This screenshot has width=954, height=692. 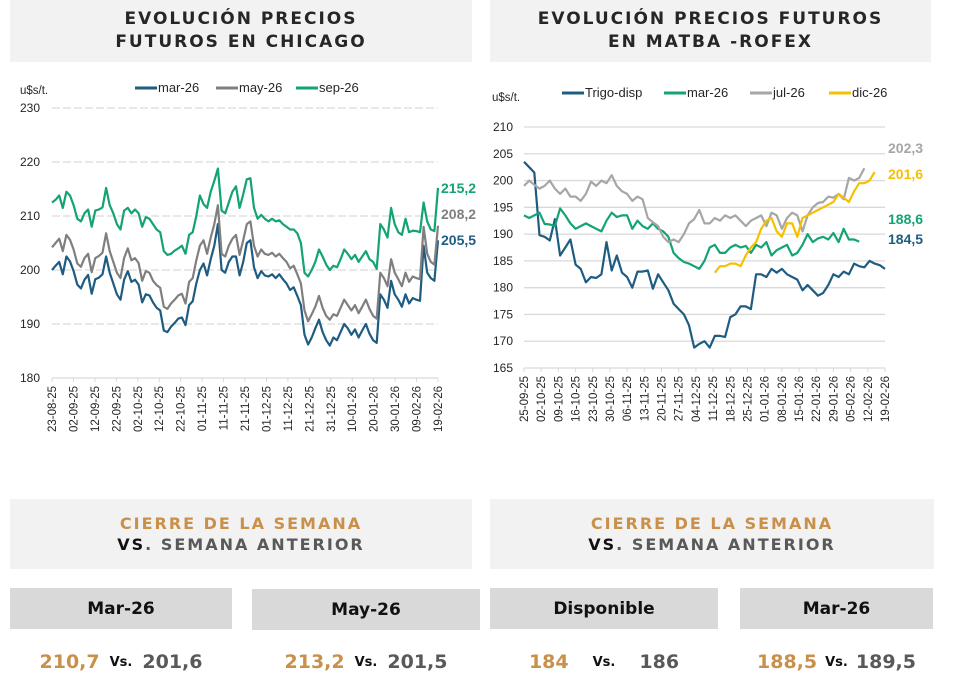 What do you see at coordinates (748, 399) in the screenshot?
I see `x-tick-label: 25-12-25` at bounding box center [748, 399].